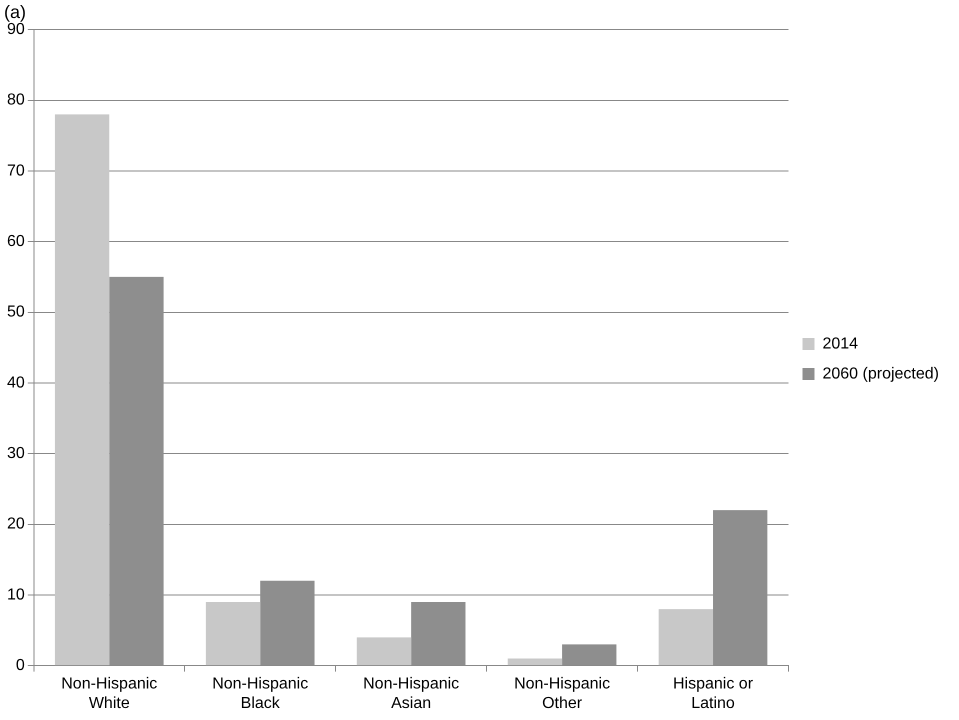 The width and height of the screenshot is (959, 720). What do you see at coordinates (840, 343) in the screenshot?
I see `legend-label: 2014` at bounding box center [840, 343].